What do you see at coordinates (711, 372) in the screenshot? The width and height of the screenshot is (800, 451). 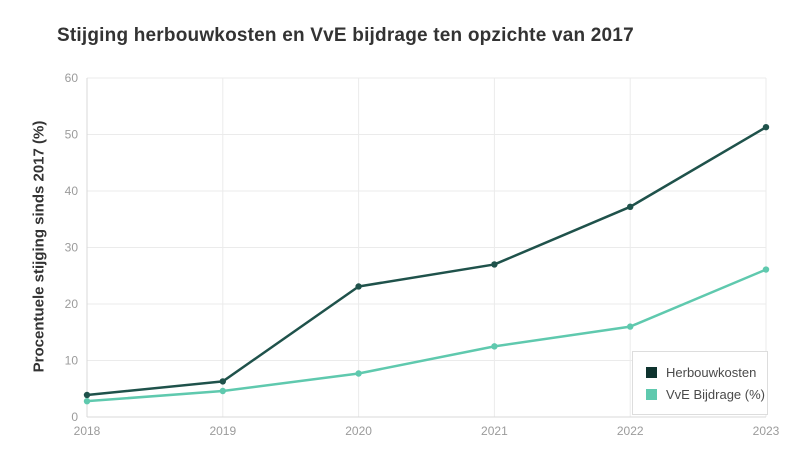 I see `legend-label-herbouwkosten: Herbouwkosten` at bounding box center [711, 372].